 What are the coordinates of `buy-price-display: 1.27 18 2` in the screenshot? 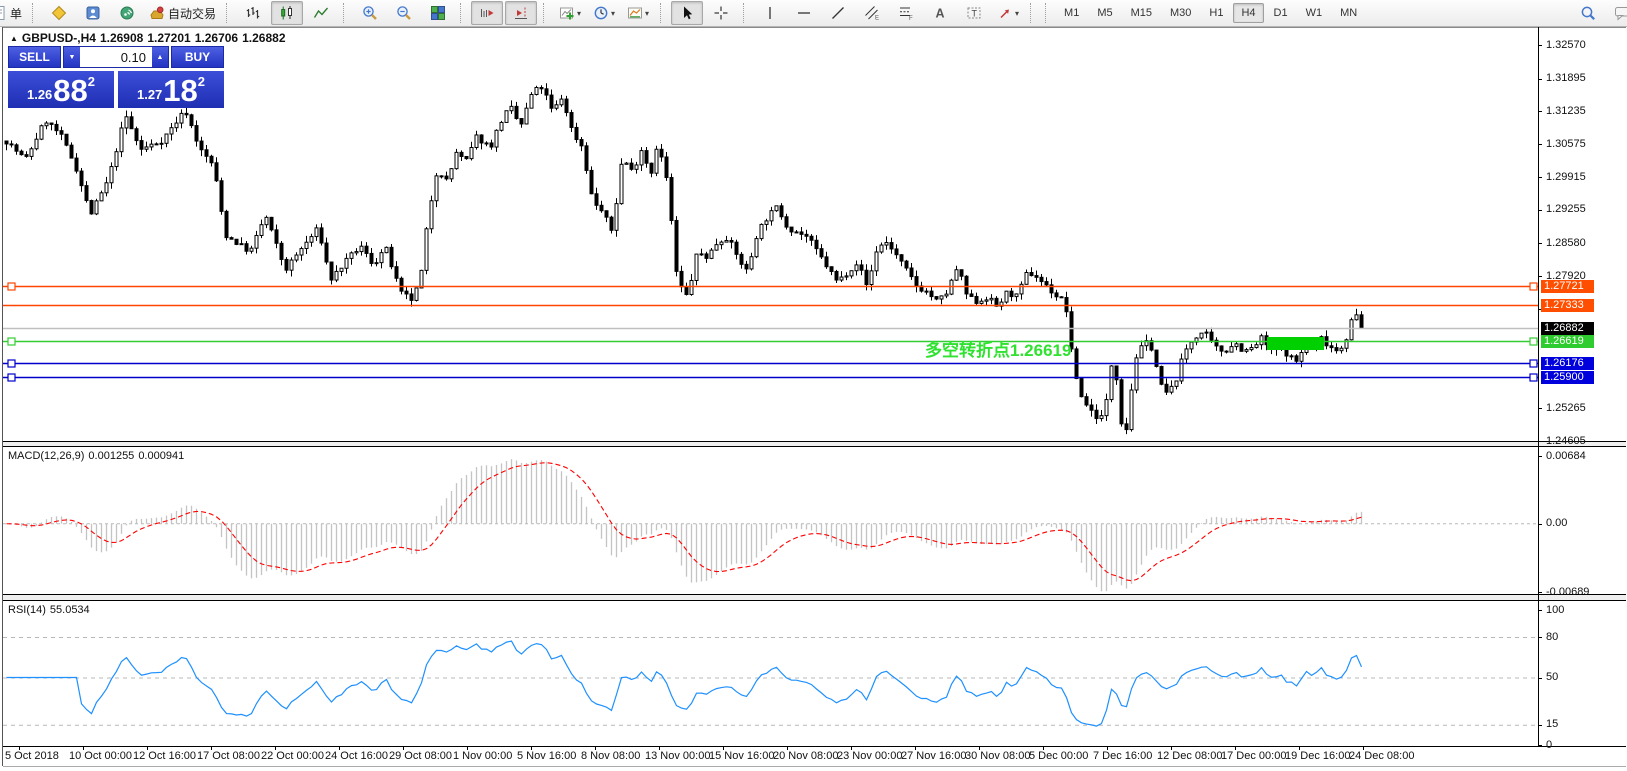 It's located at (171, 89).